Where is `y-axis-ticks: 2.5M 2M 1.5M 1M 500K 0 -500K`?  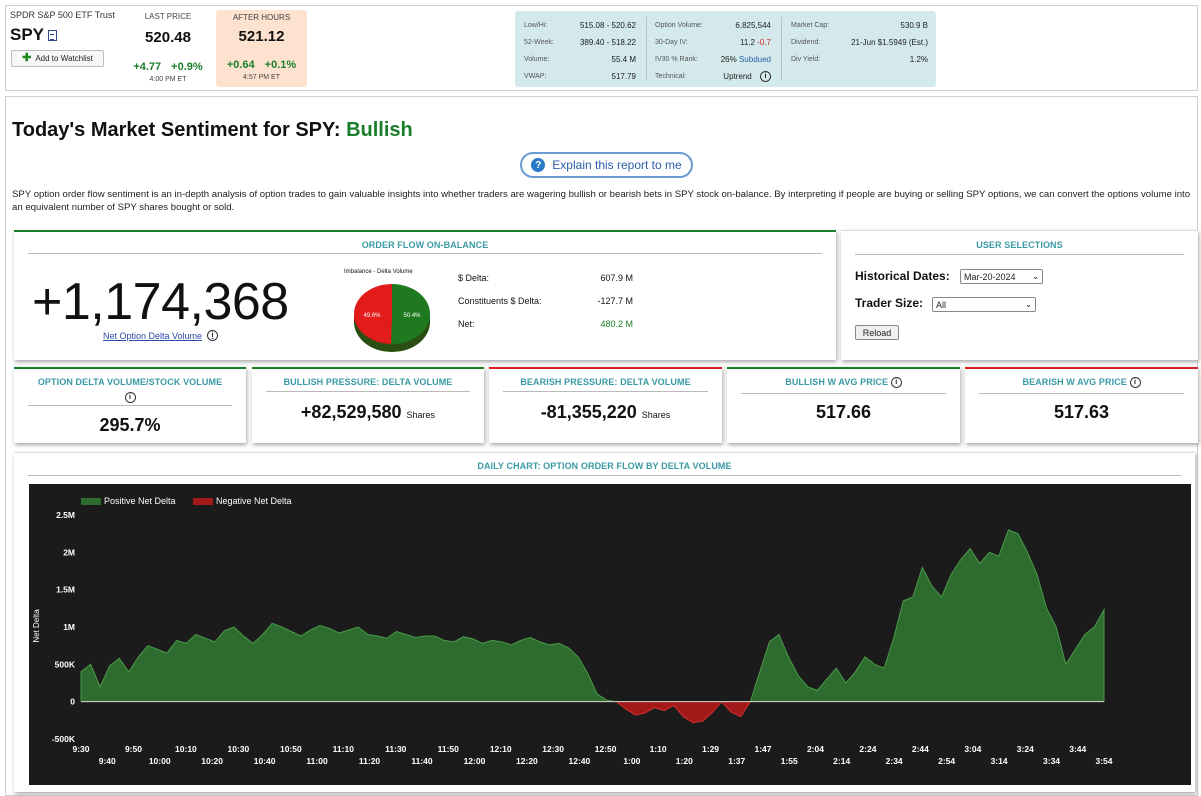 y-axis-ticks: 2.5M 2M 1.5M 1M 500K 0 -500K is located at coordinates (64, 627).